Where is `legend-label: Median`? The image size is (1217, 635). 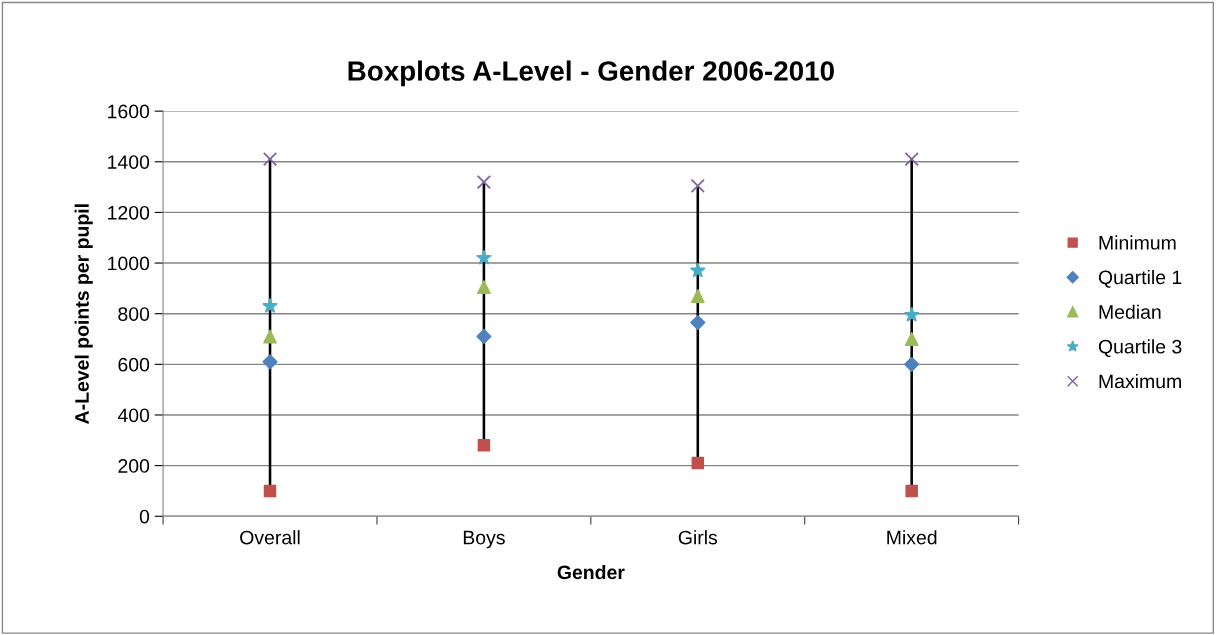 legend-label: Median is located at coordinates (1130, 311).